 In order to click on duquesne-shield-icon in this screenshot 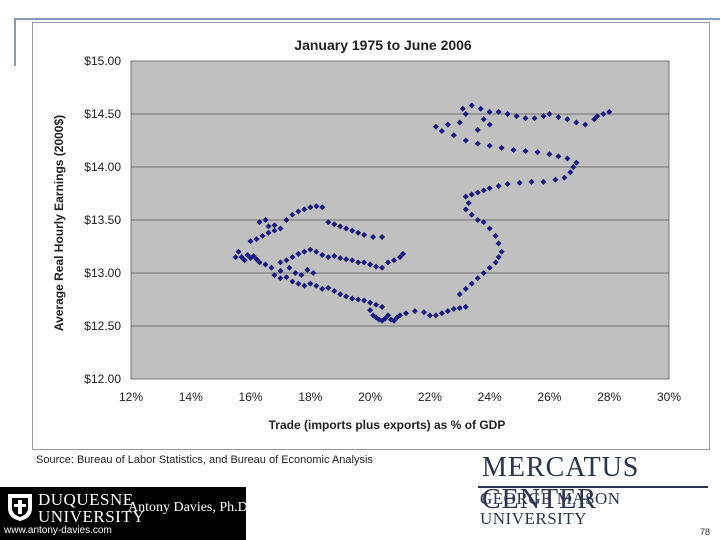, I will do `click(20, 507)`.